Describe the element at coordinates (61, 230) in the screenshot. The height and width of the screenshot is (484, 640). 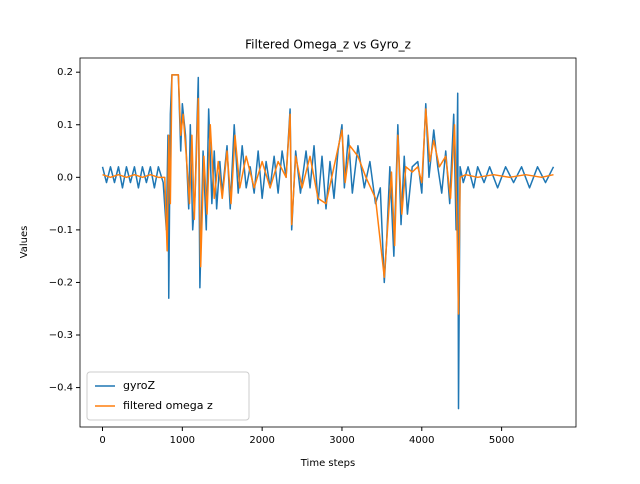
I see `y-tick-label: −0.1` at that location.